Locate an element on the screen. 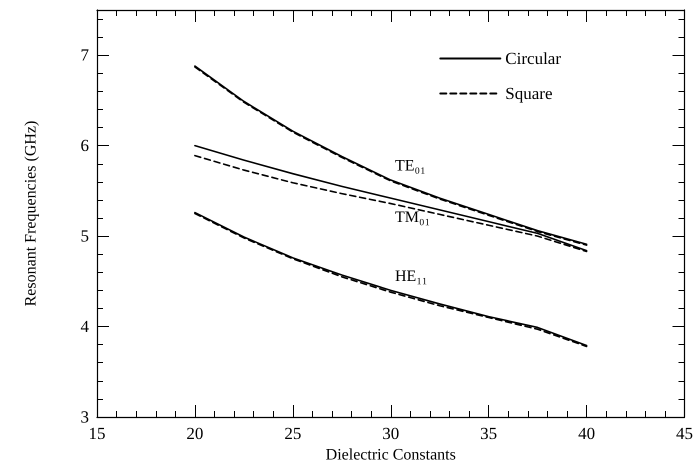 This screenshot has height=472, width=696. annotation: HE₁₁ is located at coordinates (411, 276).